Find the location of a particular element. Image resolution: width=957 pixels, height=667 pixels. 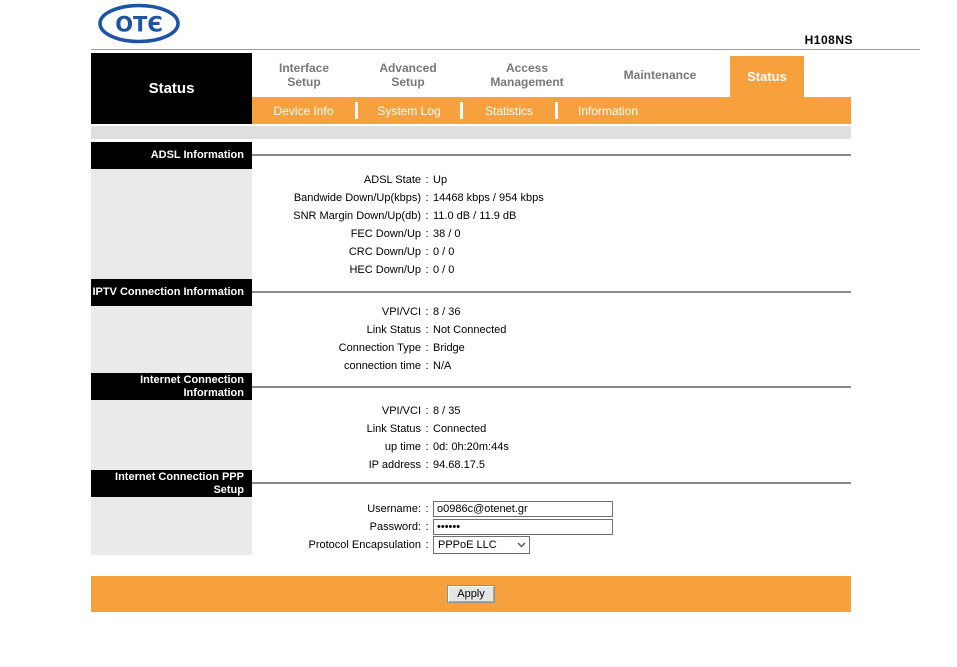

row-label: CRC Down/Up is located at coordinates (384, 252).